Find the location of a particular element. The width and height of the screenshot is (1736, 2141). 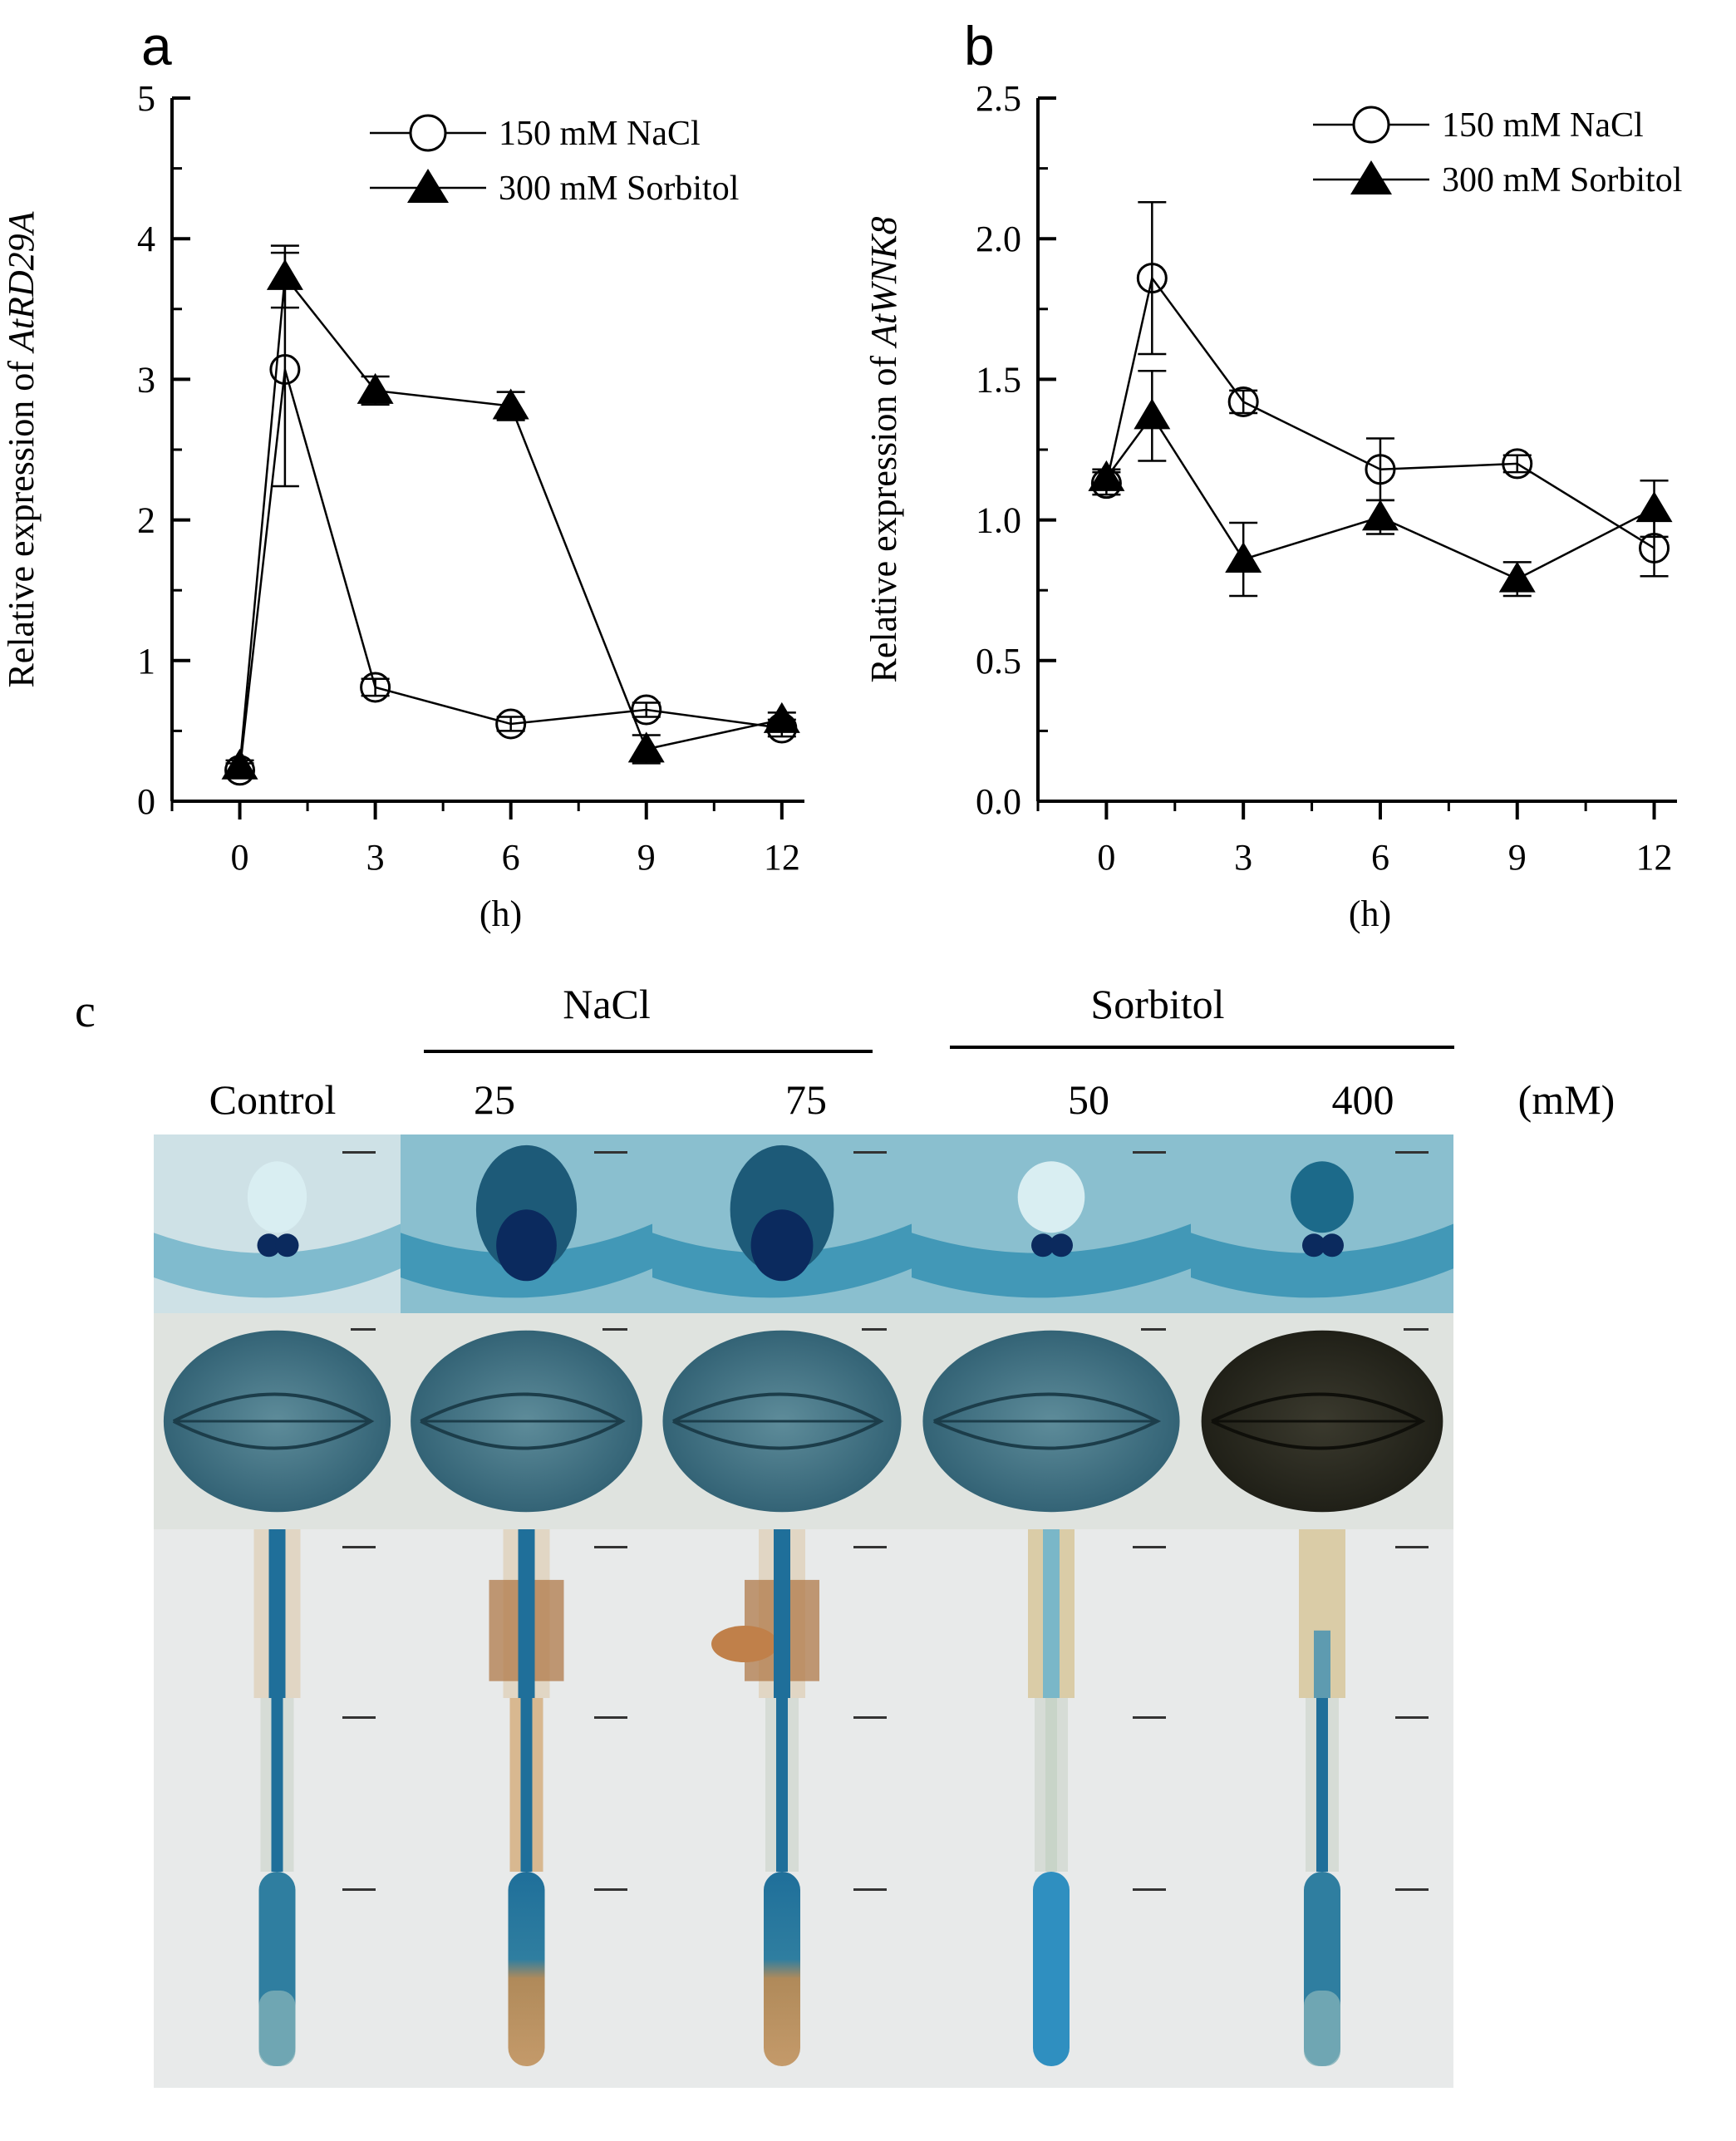

x-tick-label: 0 is located at coordinates (240, 857).